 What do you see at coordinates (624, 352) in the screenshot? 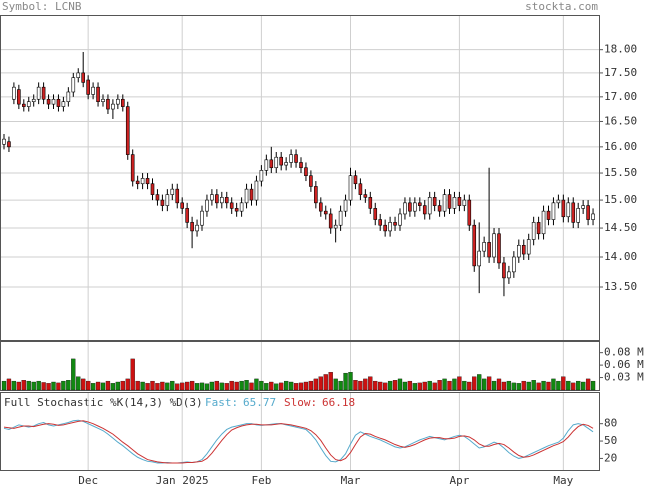
I see `y-tick-label: 0.08 M` at bounding box center [624, 352].